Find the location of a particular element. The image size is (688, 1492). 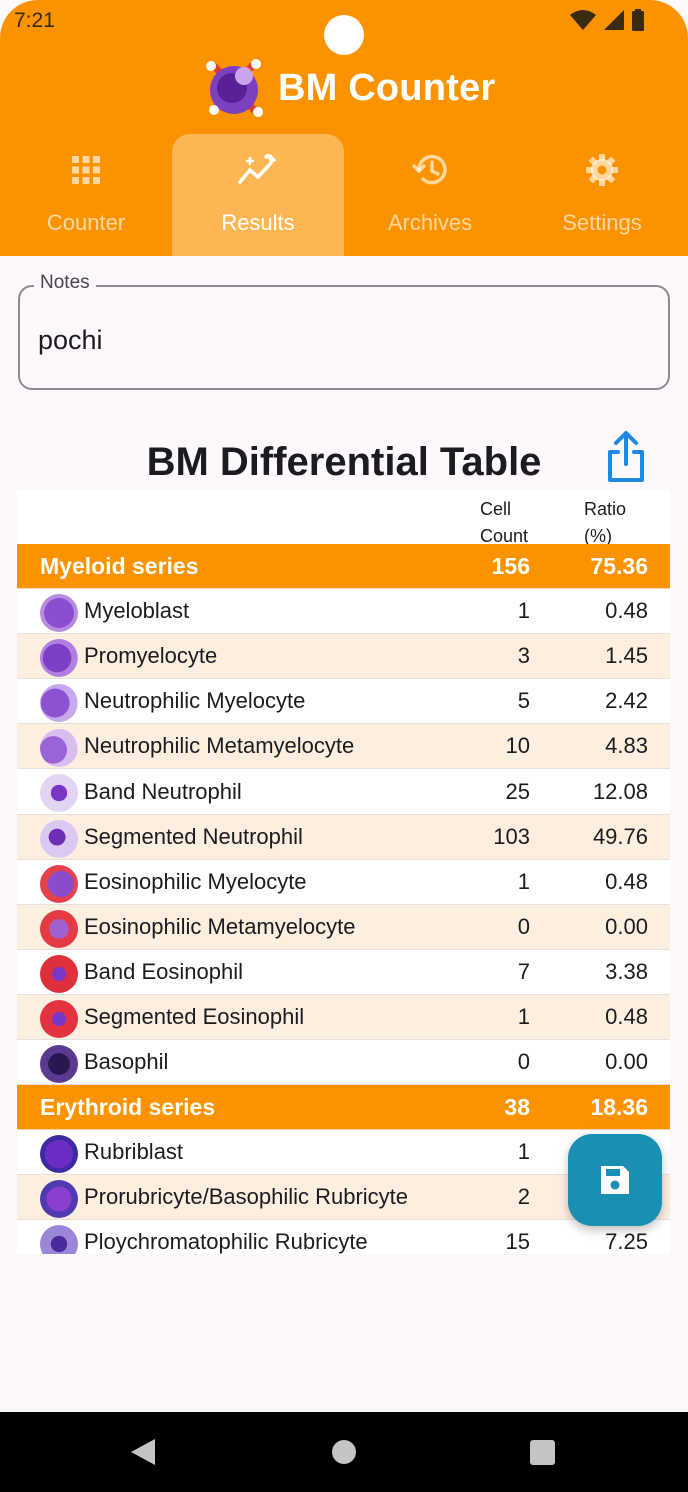

tab-results: Results is located at coordinates (258, 195).